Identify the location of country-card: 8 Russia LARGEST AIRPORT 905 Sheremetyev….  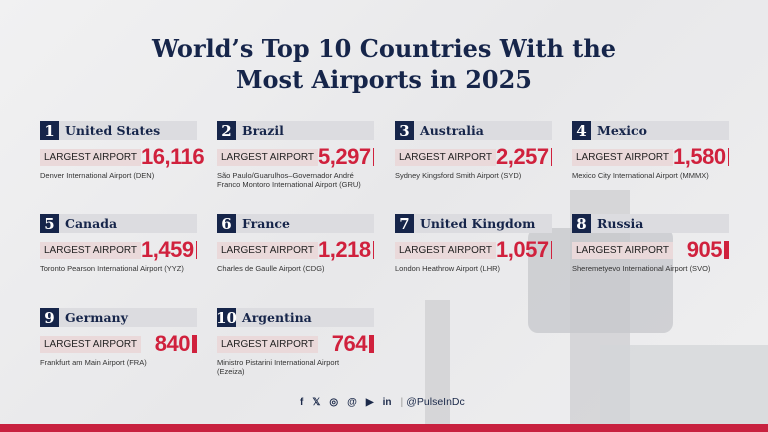
(650, 243).